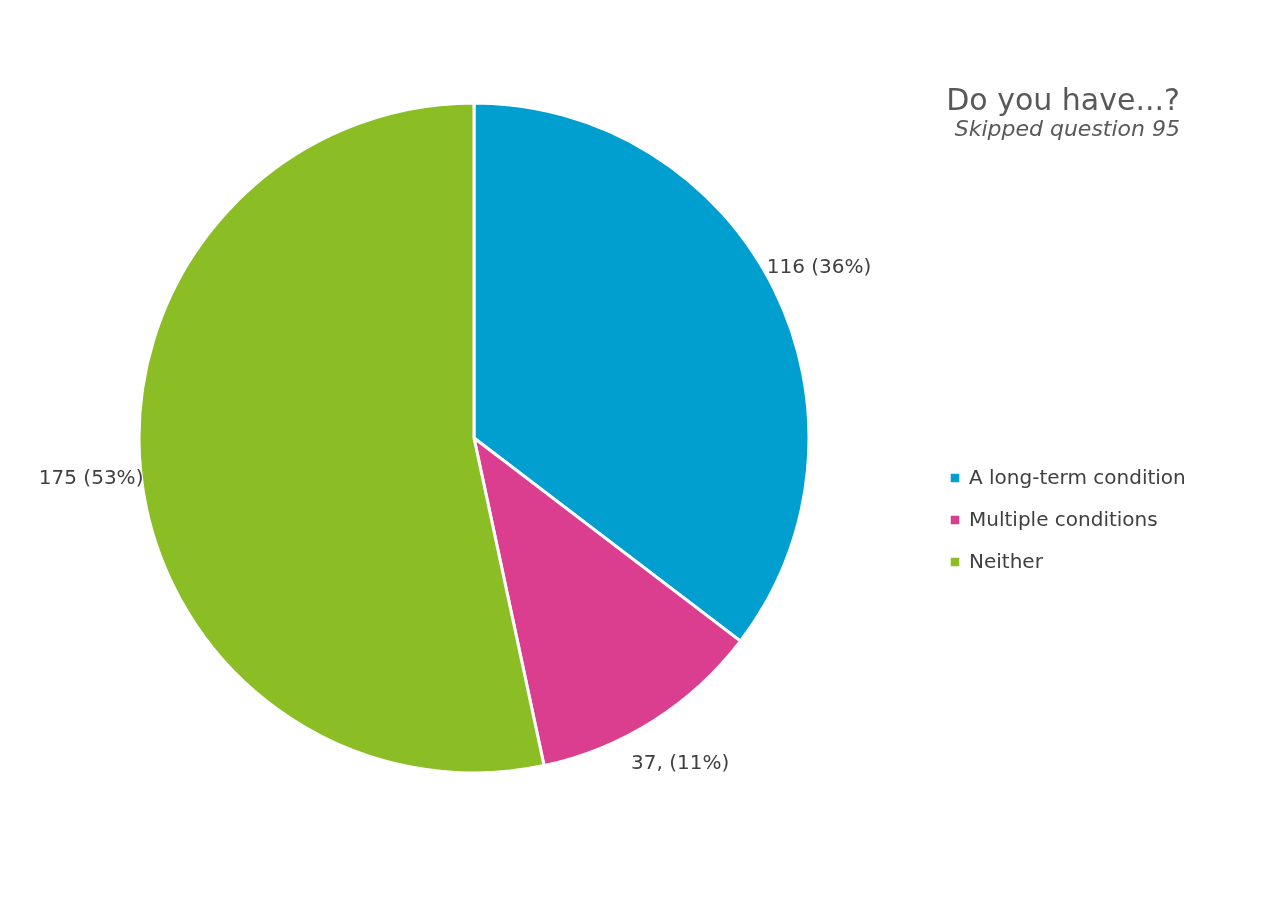 This screenshot has width=1264, height=903. What do you see at coordinates (680, 762) in the screenshot?
I see `data-label: 37, (11%)` at bounding box center [680, 762].